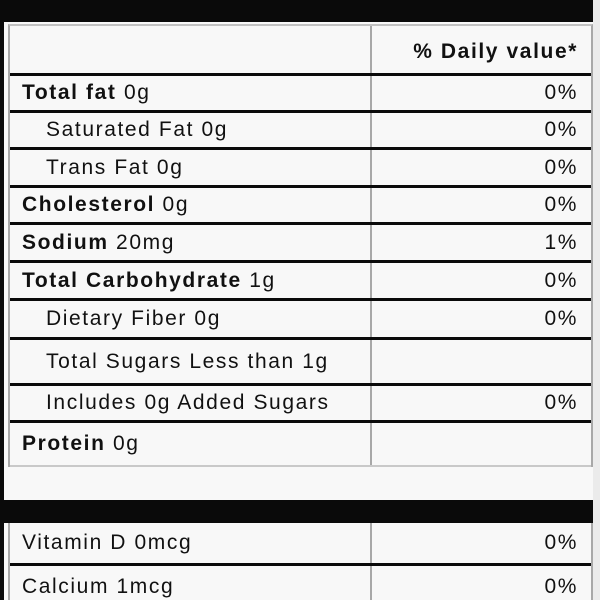 The height and width of the screenshot is (600, 600). I want to click on nutrient-amount: Saturated Fat 0g, so click(137, 129).